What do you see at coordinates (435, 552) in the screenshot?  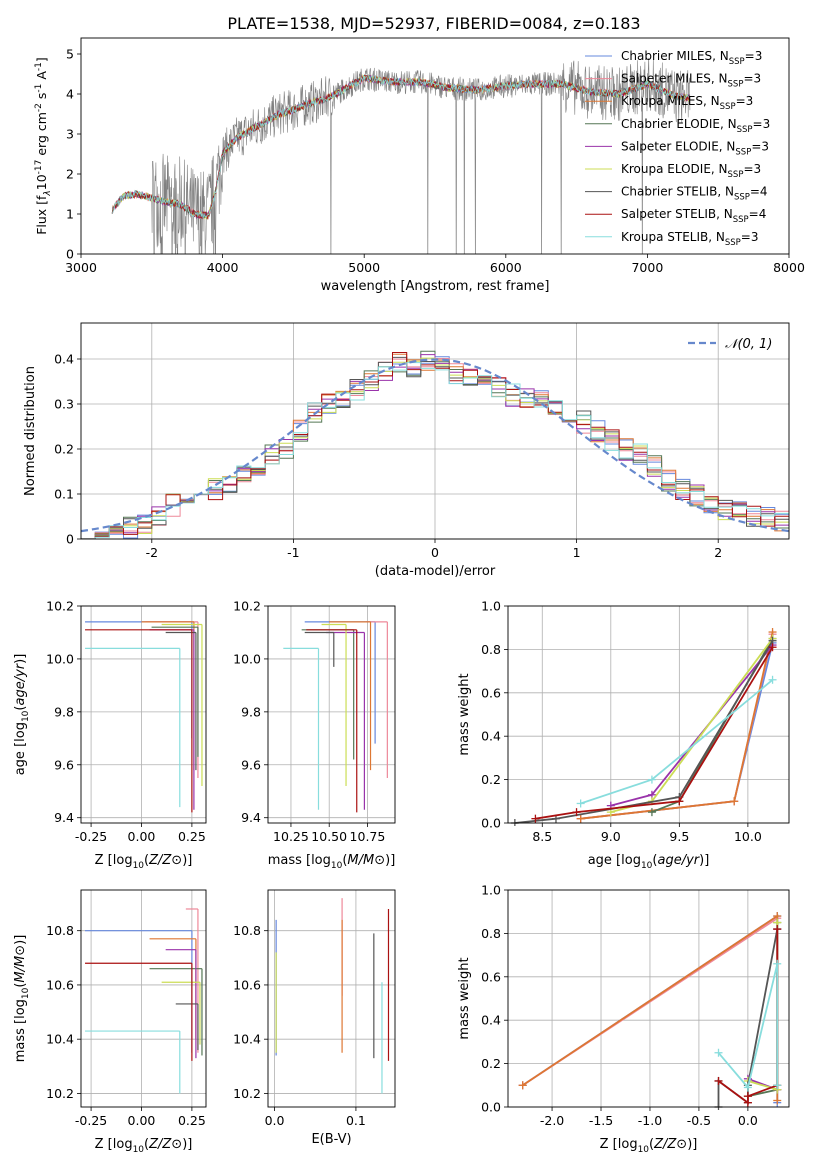 I see `tick-label-x: 0` at bounding box center [435, 552].